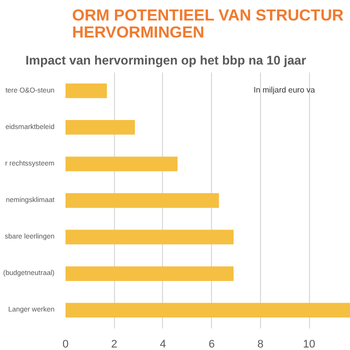 This screenshot has height=350, width=350. Describe the element at coordinates (65, 344) in the screenshot. I see `x-tick-label: 0` at that location.